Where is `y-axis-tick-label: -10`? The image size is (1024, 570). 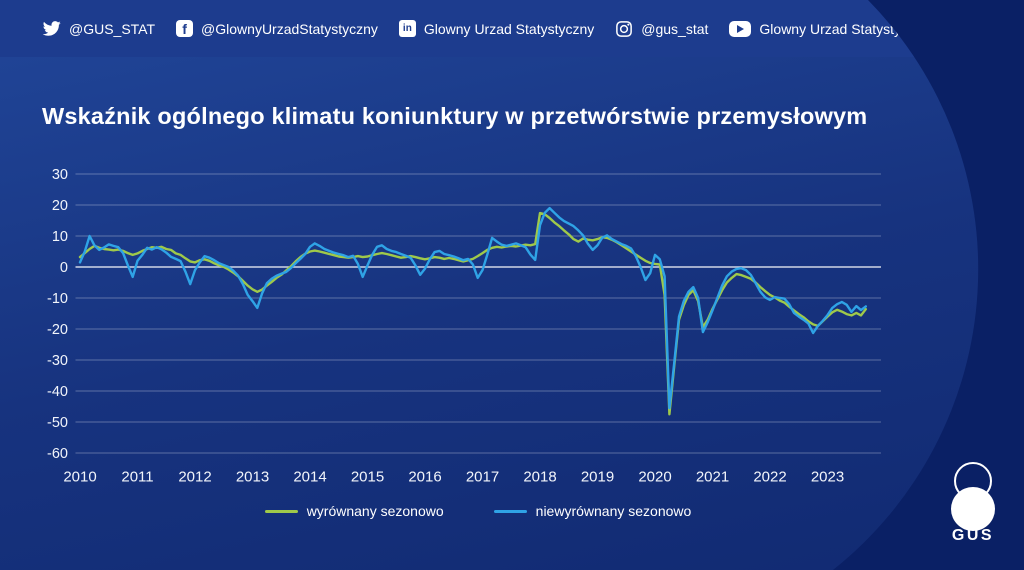
y-axis-tick-label: -10 is located at coordinates (57, 299).